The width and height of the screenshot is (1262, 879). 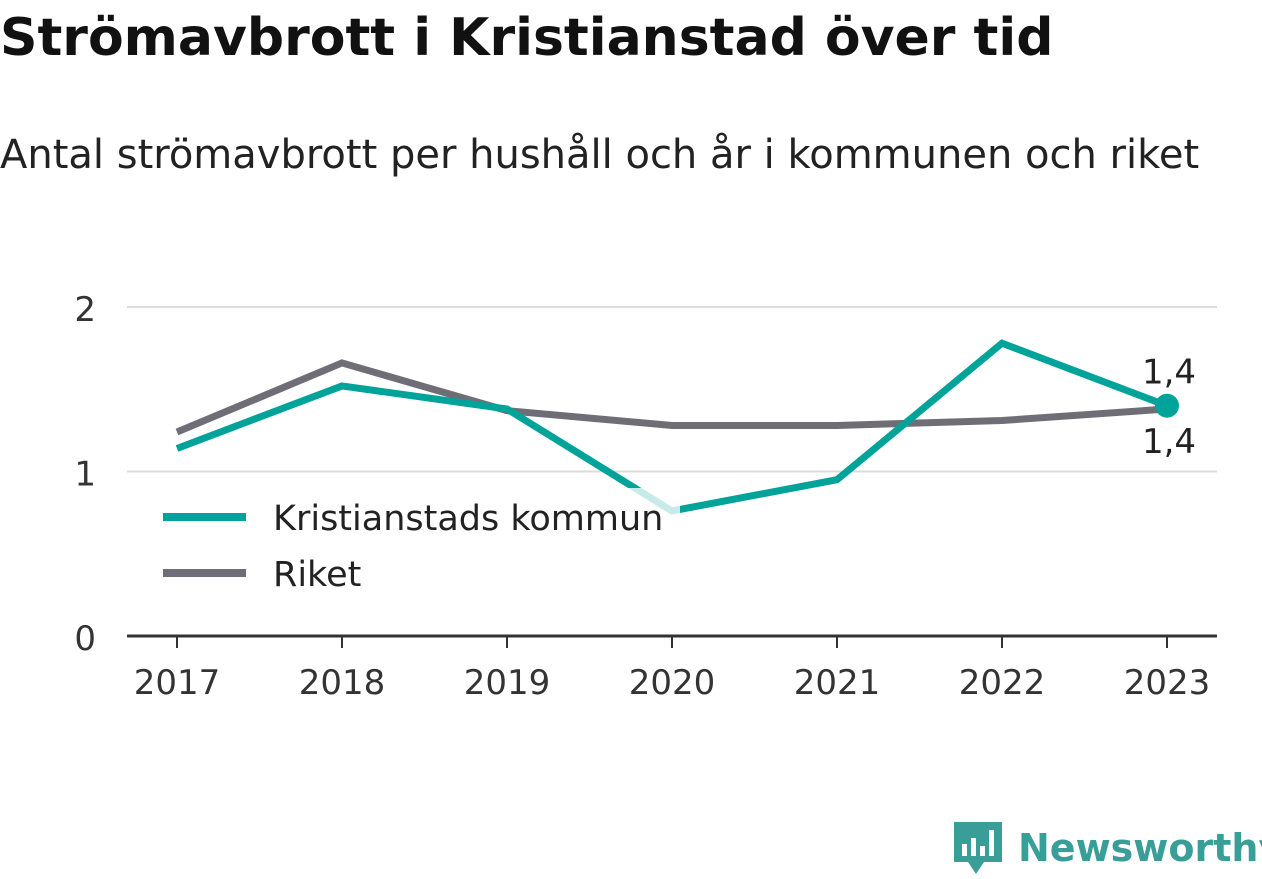 I want to click on y-tick-label: 2, so click(x=85, y=310).